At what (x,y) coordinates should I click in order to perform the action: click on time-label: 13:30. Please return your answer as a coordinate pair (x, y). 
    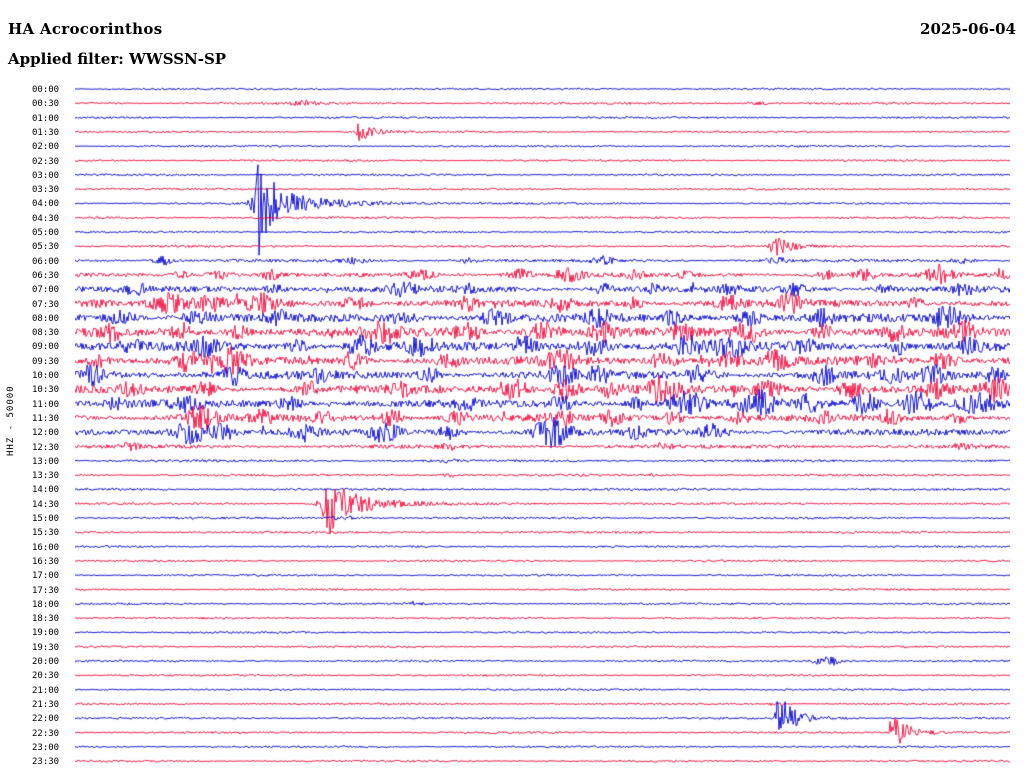
    Looking at the image, I should click on (46, 476).